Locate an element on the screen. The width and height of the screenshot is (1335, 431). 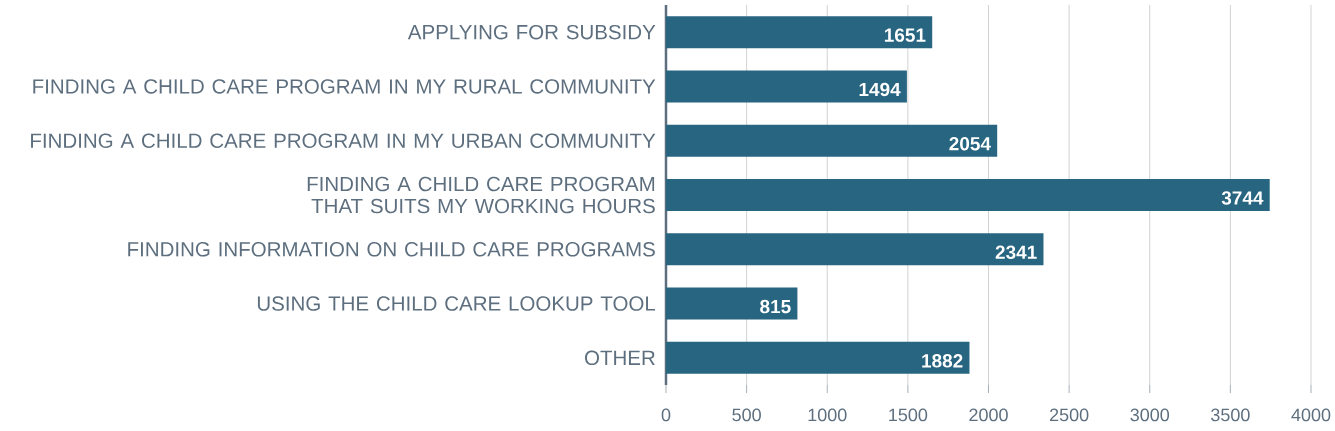
x-tick-label: 500 is located at coordinates (746, 415).